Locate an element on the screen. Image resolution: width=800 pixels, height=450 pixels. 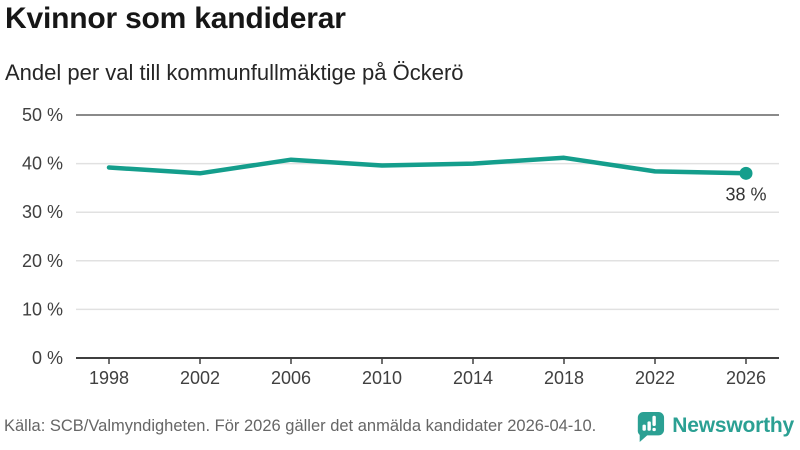
y-axis-tick-label: 20 % is located at coordinates (42, 261).